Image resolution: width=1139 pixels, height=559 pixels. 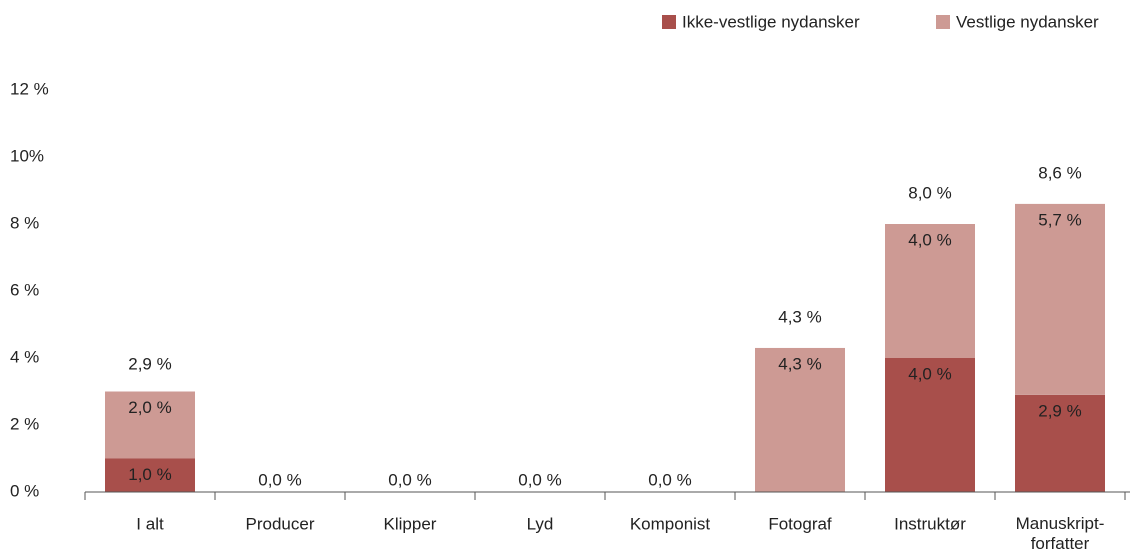 I want to click on total-label: 8,6 %, so click(x=1059, y=172).